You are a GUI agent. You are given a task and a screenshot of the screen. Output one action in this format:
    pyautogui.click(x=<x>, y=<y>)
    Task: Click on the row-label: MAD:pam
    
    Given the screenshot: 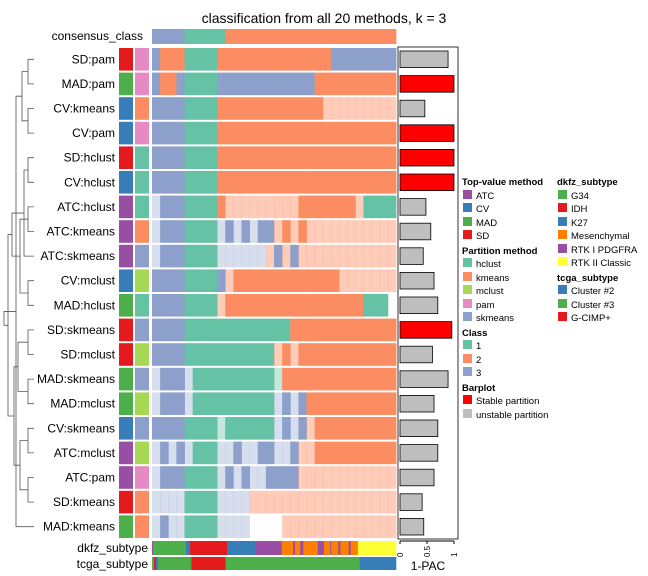 What is the action you would take?
    pyautogui.click(x=88, y=84)
    